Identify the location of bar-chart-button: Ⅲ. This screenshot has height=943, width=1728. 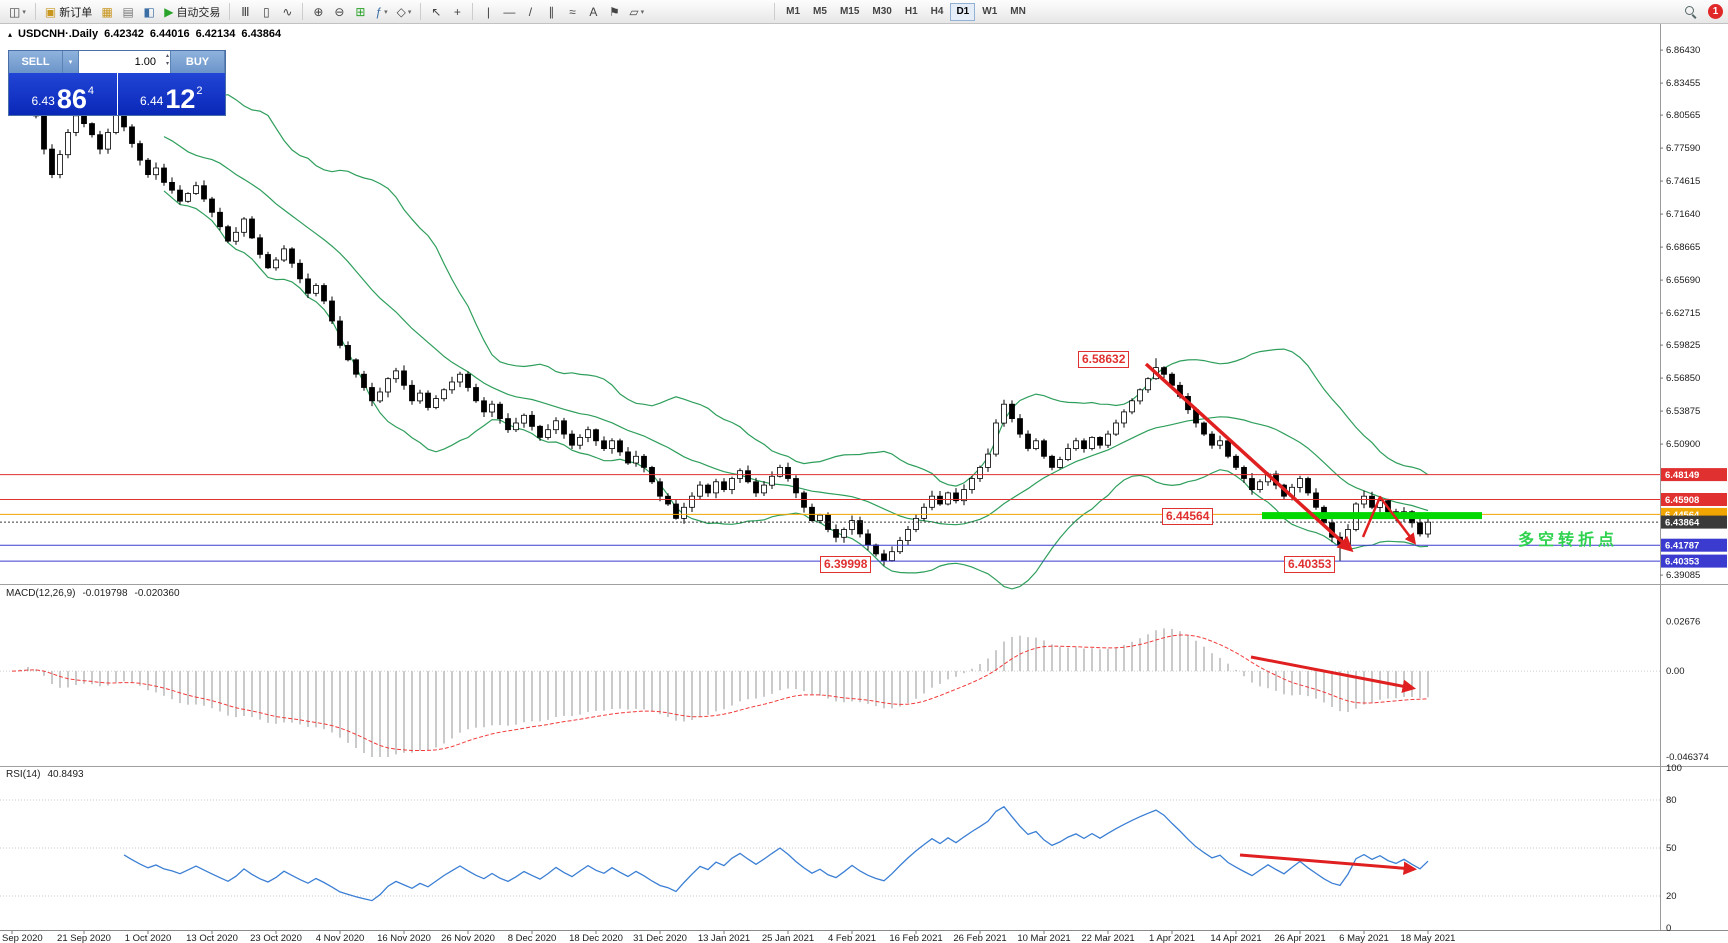
(245, 12).